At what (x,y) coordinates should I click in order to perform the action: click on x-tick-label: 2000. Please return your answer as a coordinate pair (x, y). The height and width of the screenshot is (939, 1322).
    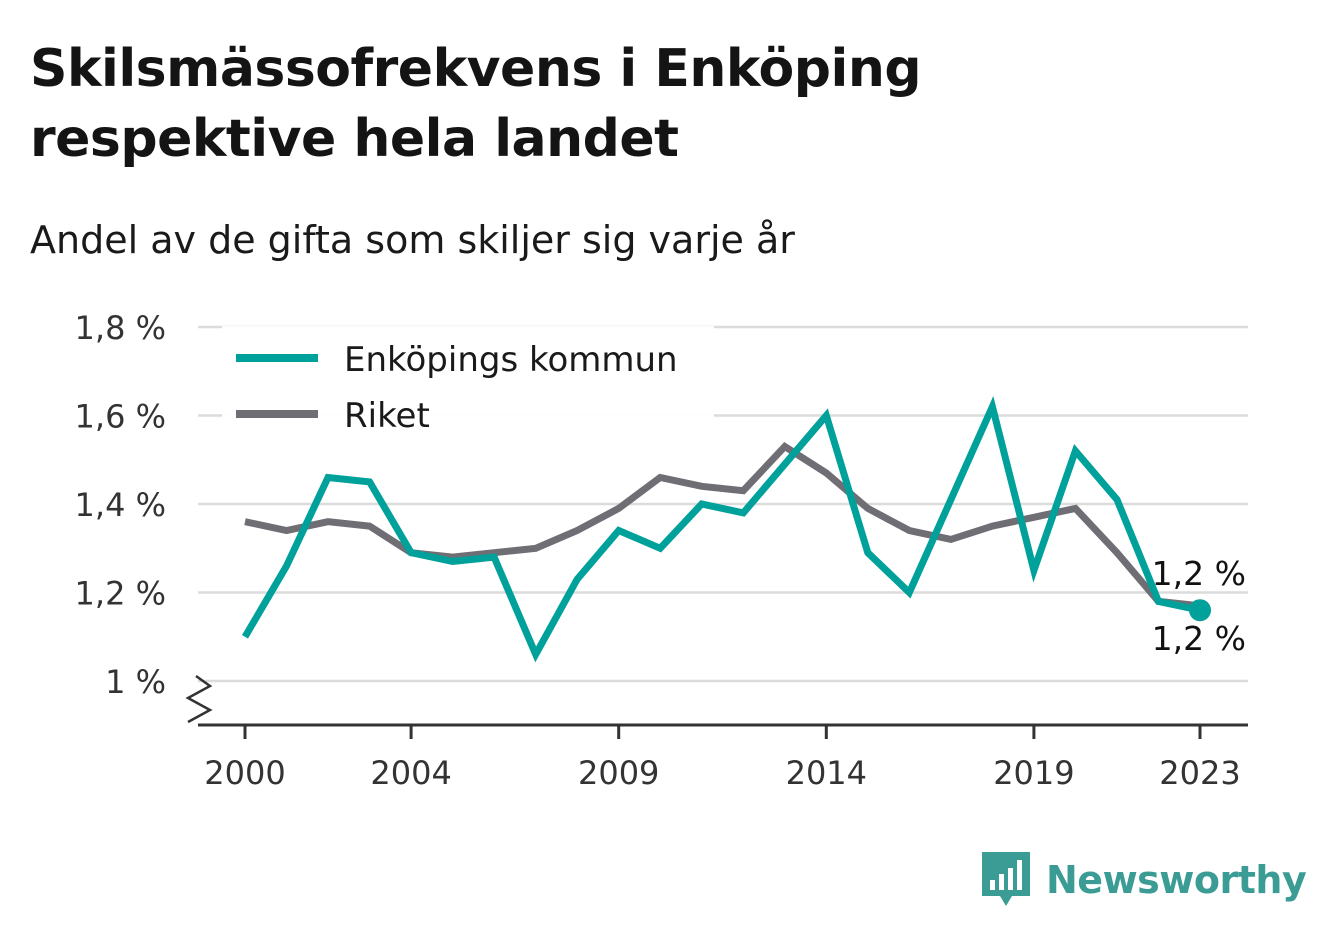
    Looking at the image, I should click on (244, 773).